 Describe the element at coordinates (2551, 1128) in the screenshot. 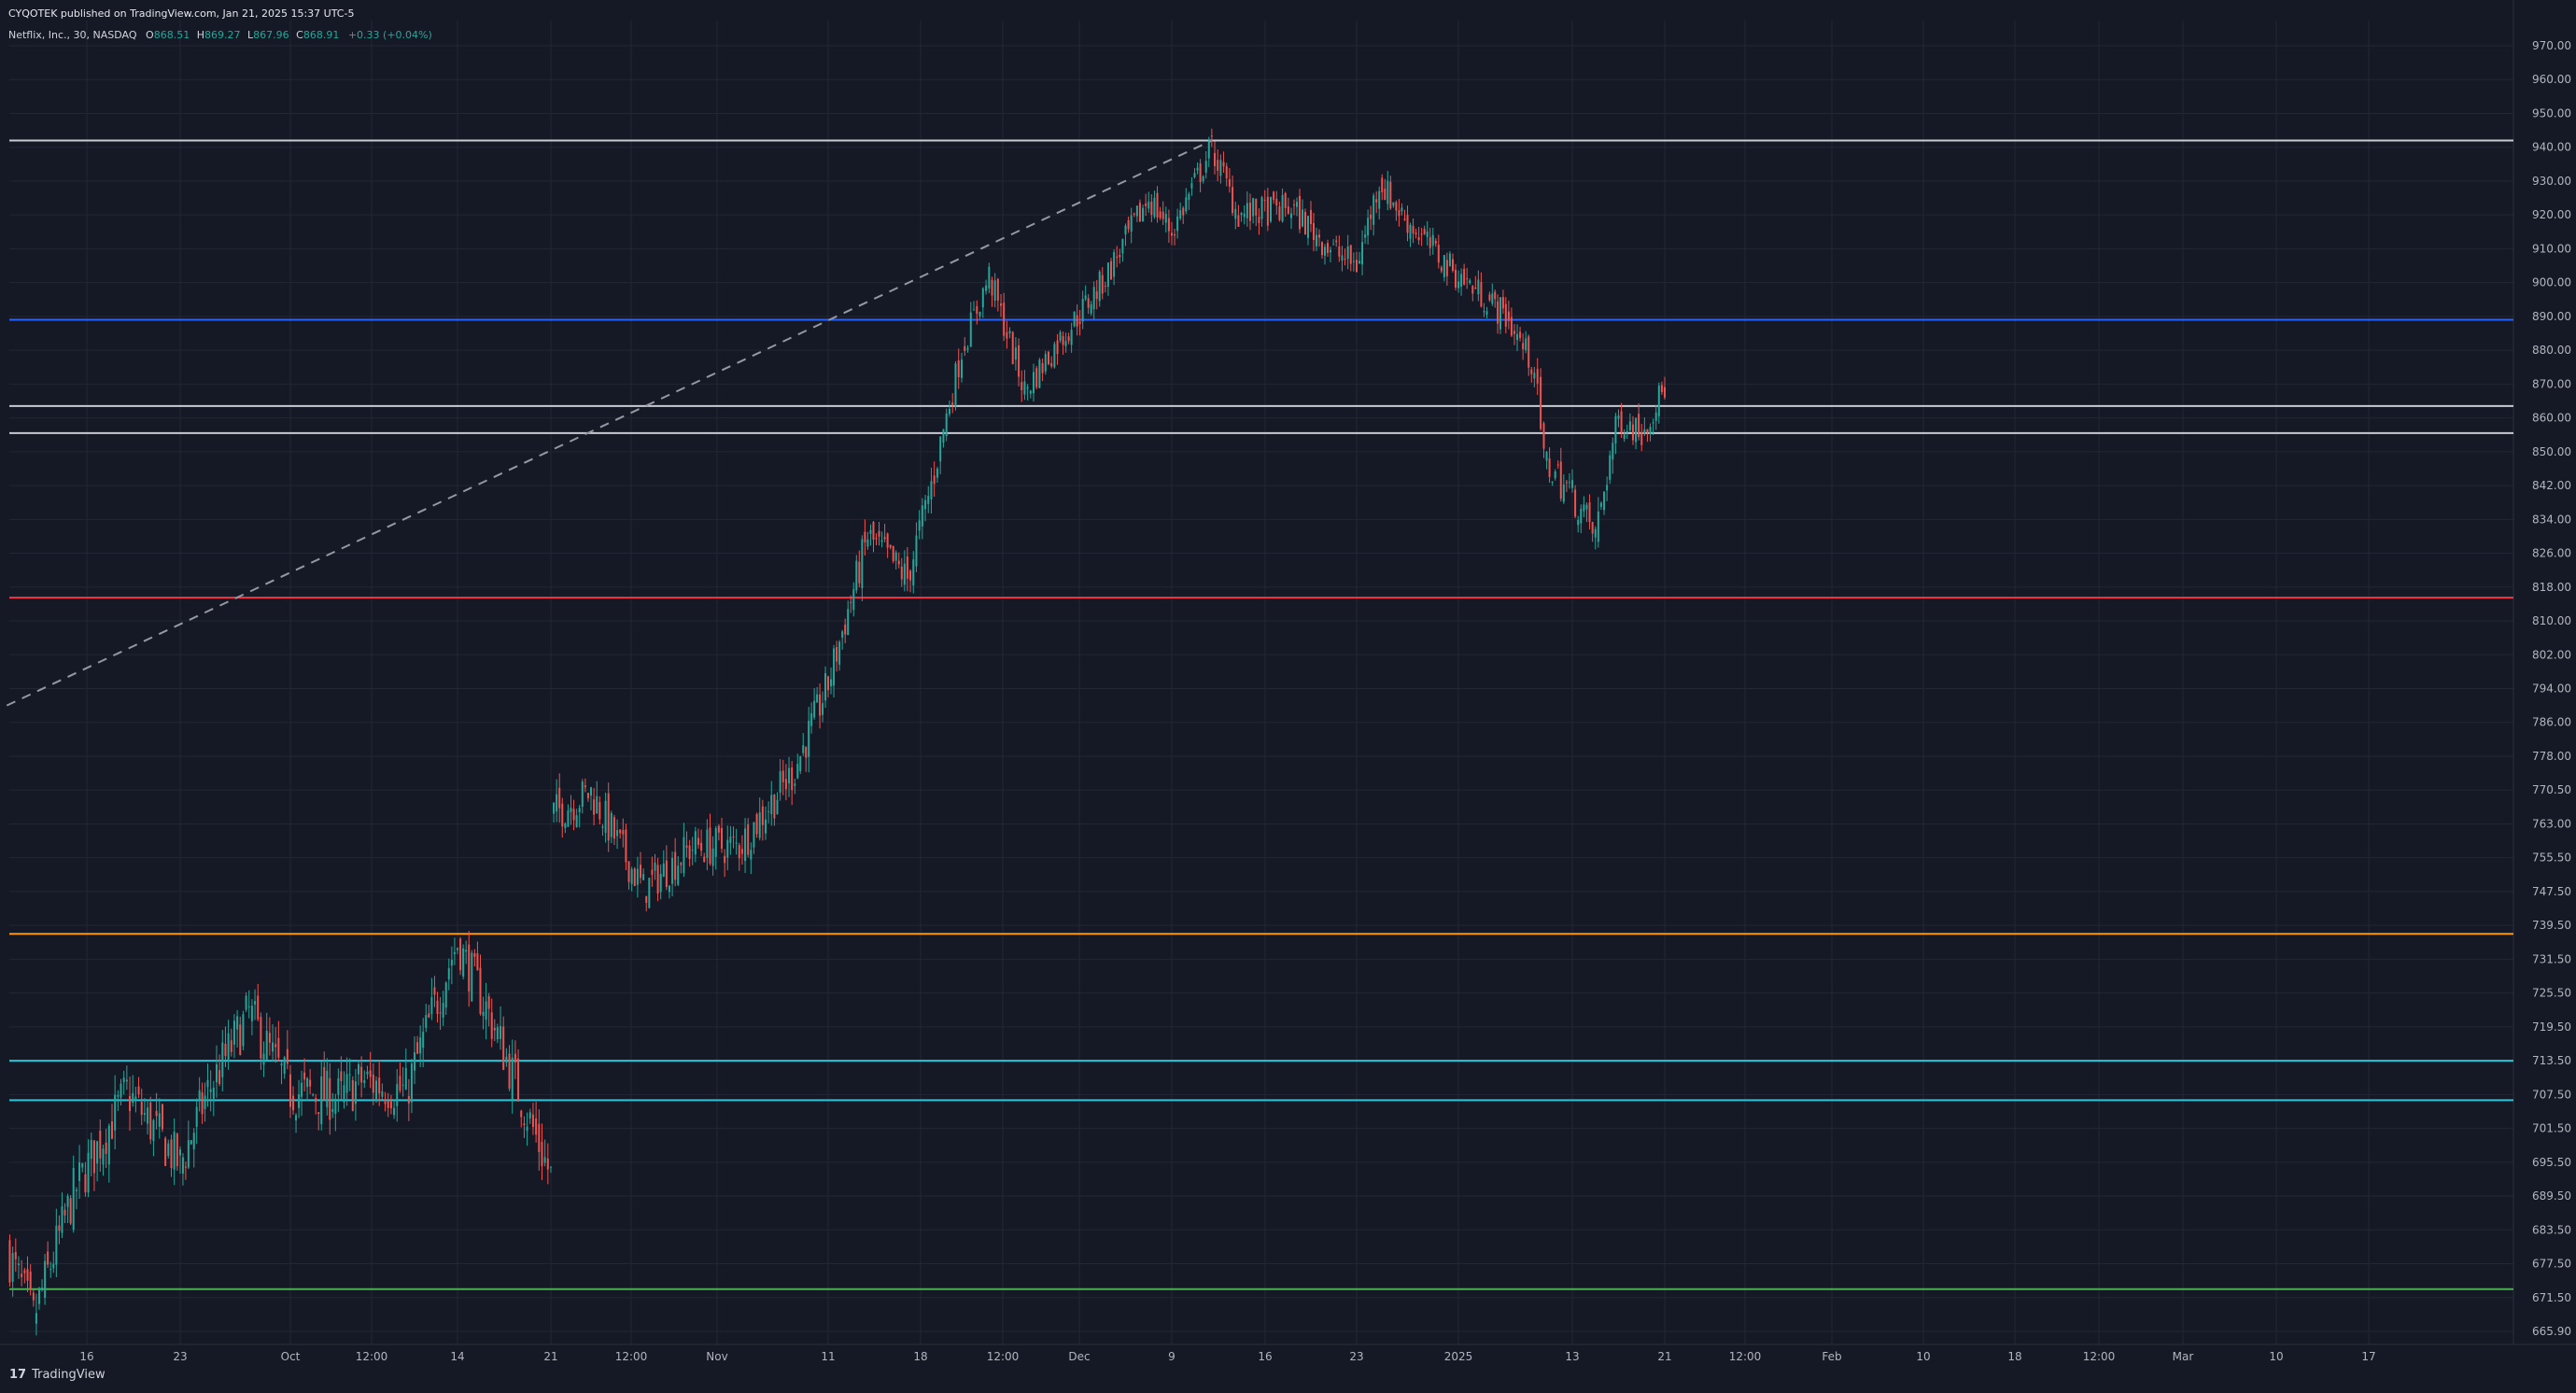

I see `price-tick-label: 701.50` at that location.